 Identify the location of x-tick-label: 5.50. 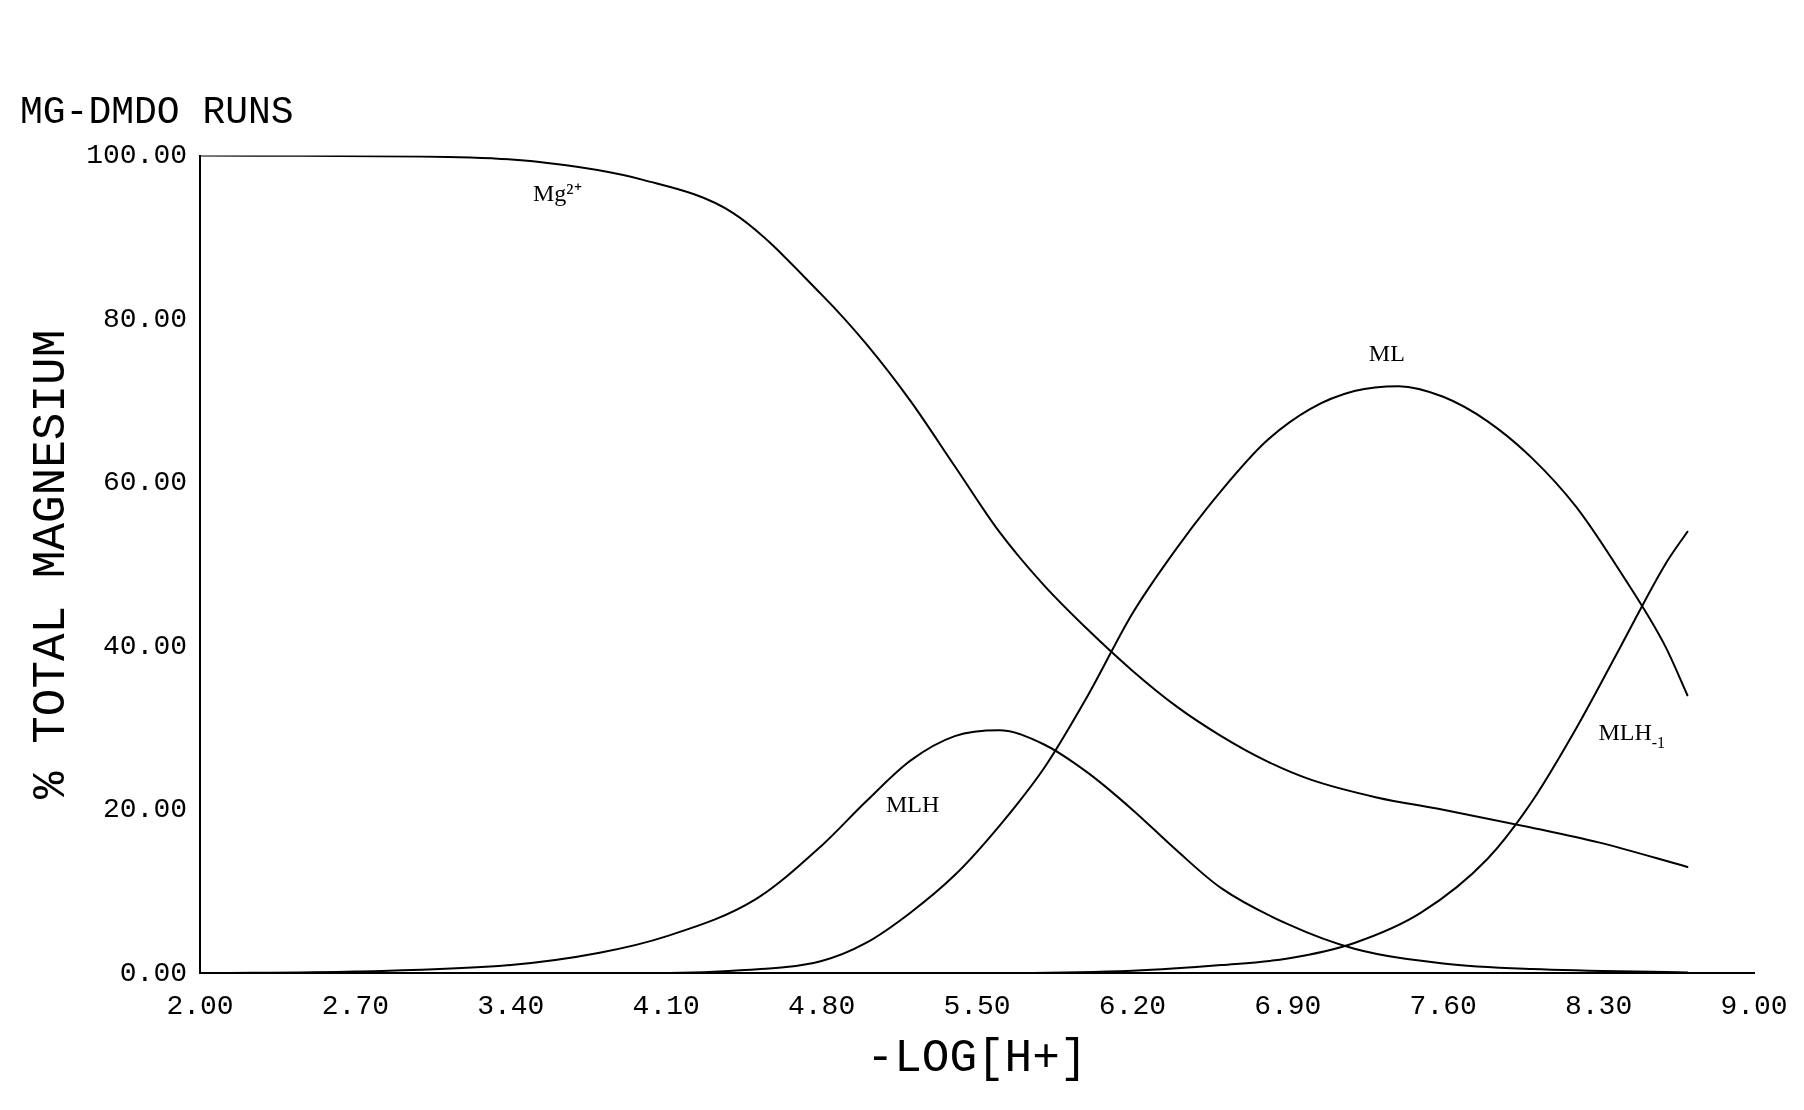
(977, 1007).